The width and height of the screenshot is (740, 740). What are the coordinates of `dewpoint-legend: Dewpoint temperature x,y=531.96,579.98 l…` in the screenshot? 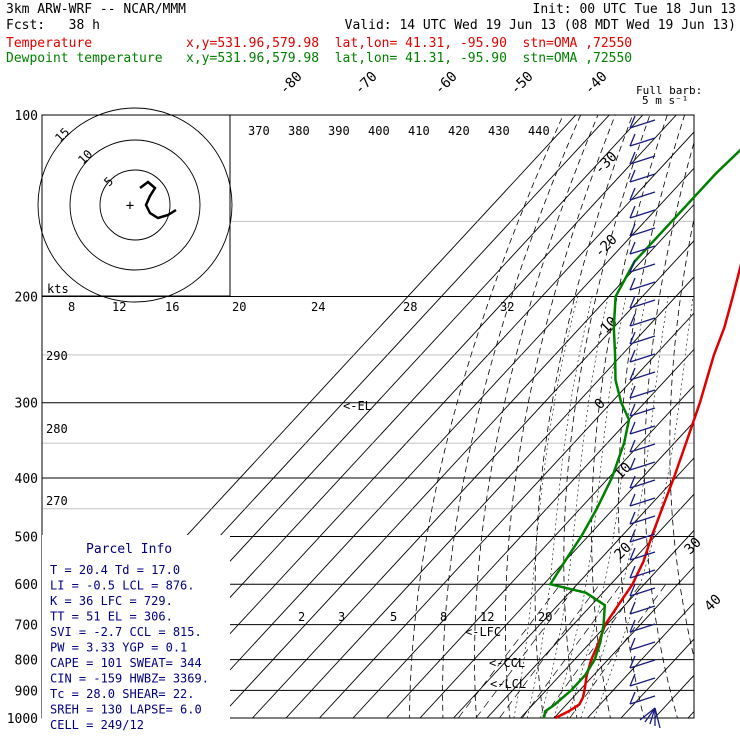 It's located at (319, 58).